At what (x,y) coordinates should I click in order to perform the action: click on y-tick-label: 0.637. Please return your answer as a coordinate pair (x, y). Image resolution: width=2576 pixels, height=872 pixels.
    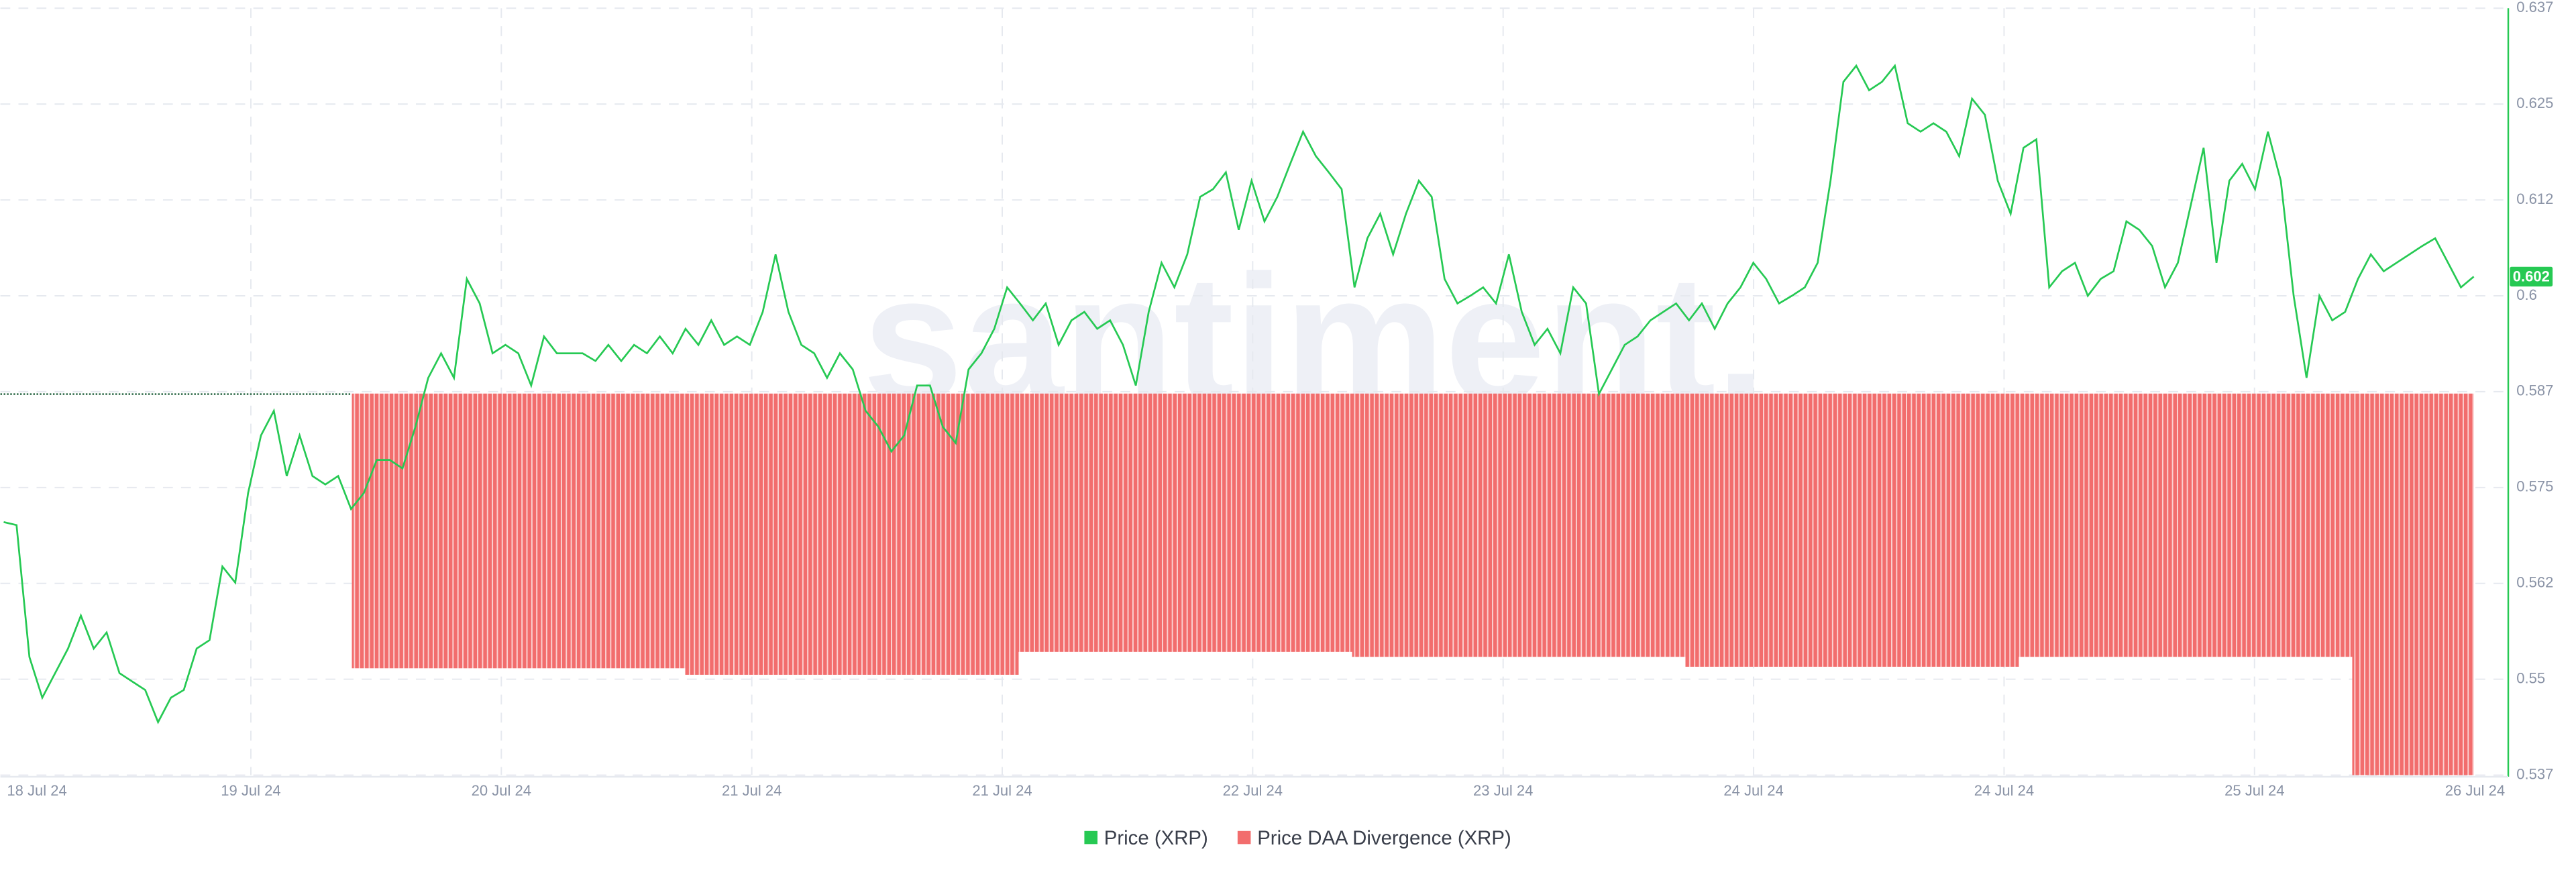
    Looking at the image, I should click on (2534, 8).